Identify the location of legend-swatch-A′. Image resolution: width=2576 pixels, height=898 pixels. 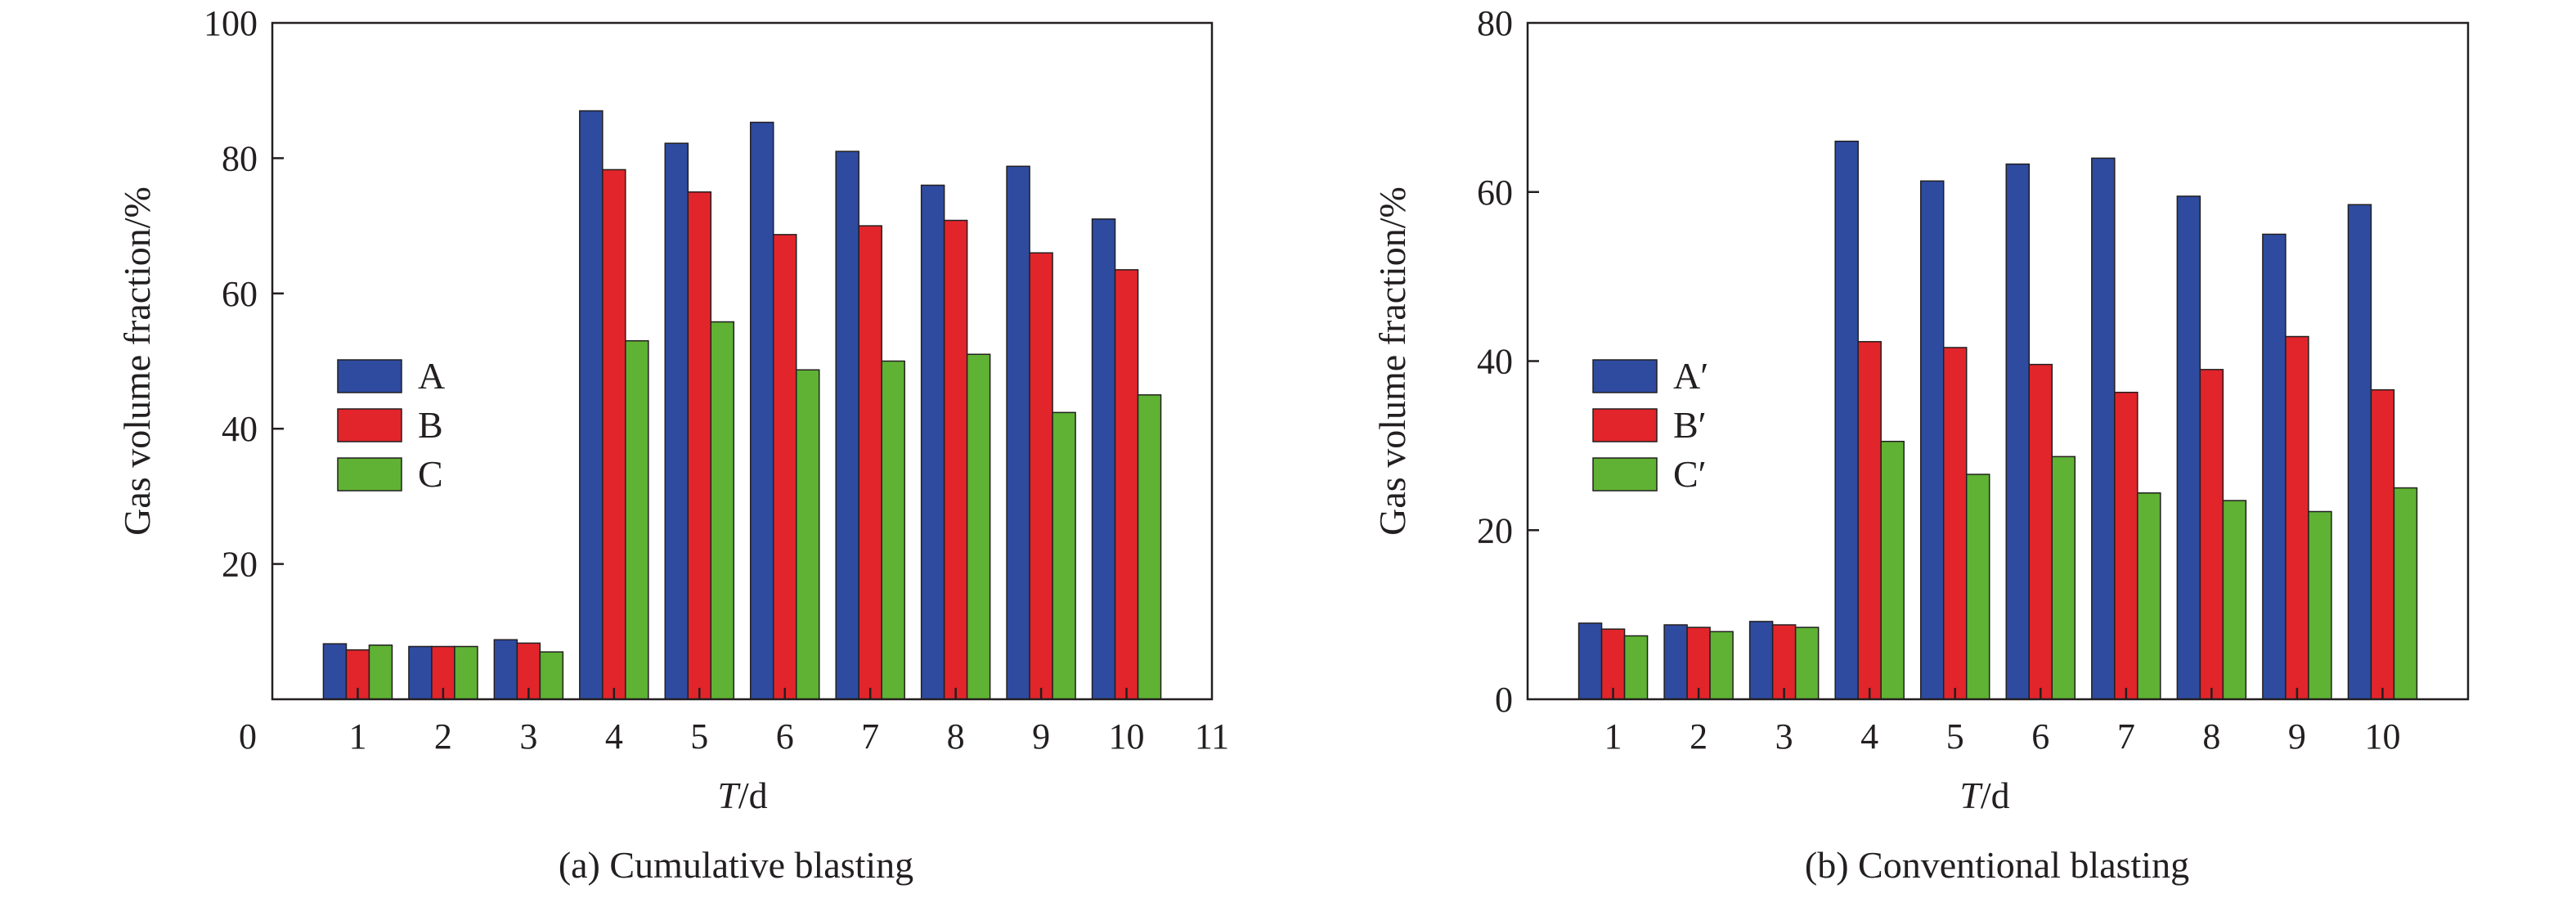
(1625, 376).